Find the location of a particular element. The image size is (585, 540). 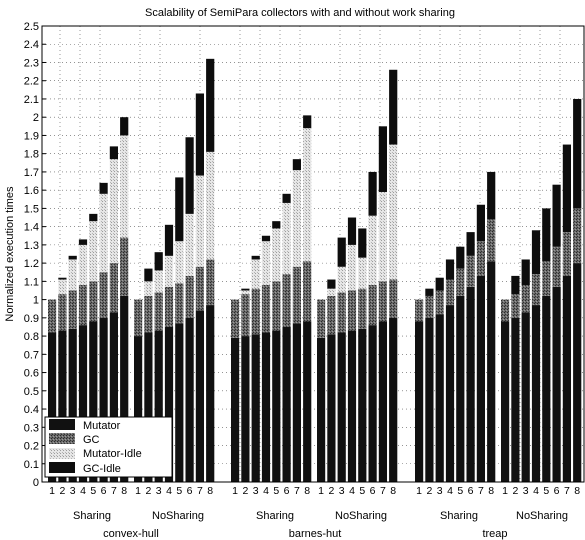

bar-barnes-hut-sharing-2-mutator is located at coordinates (245, 409).